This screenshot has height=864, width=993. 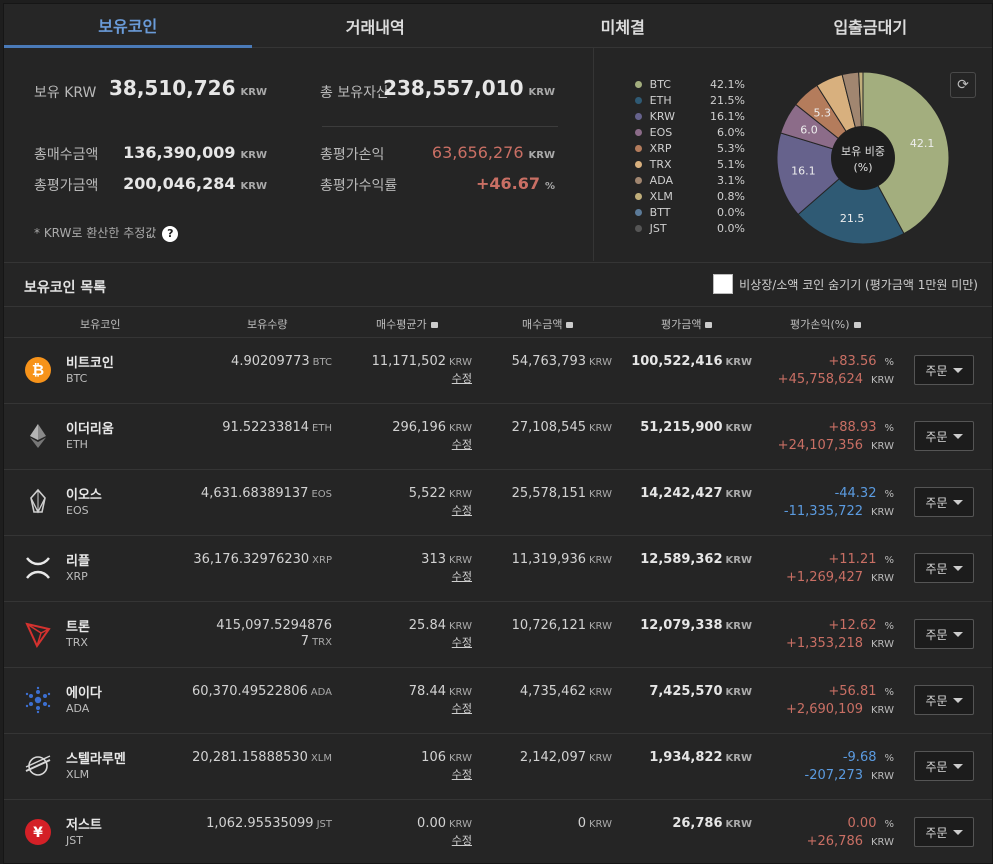 I want to click on hide-small-coins-toggle: 비상장/소액 코인 숨기기 (평가금액 1만원 미만), so click(x=845, y=284).